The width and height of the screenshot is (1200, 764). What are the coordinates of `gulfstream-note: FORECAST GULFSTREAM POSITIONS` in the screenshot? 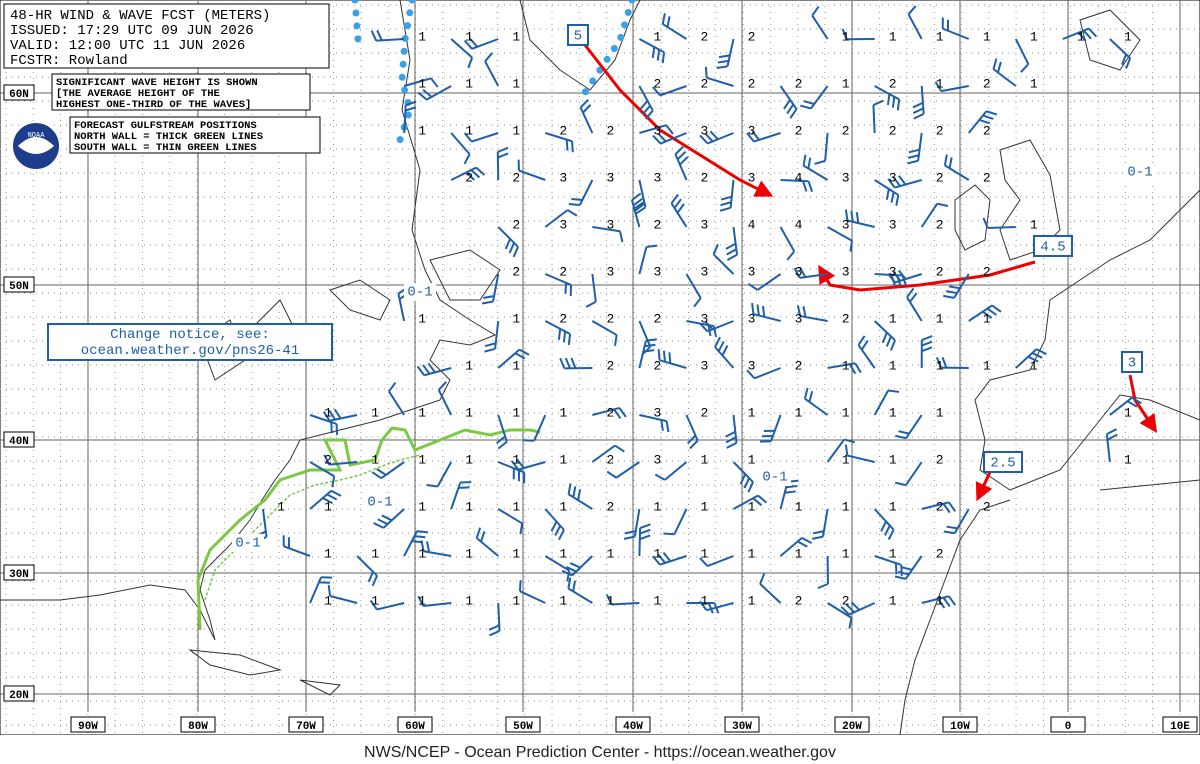 It's located at (165, 126).